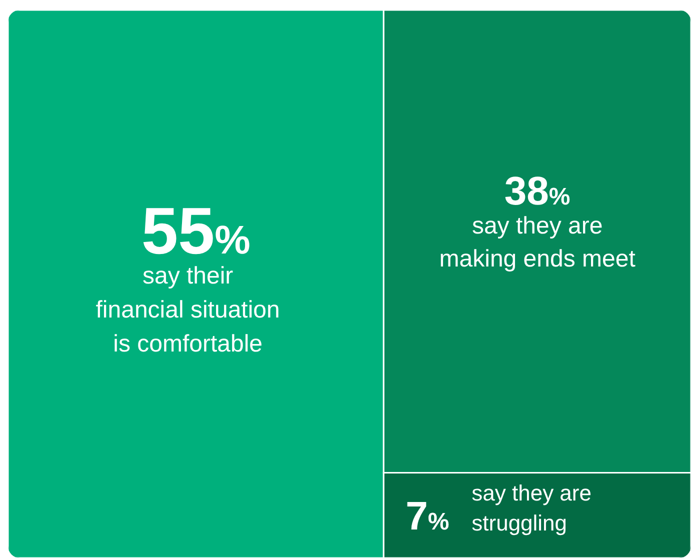  Describe the element at coordinates (537, 191) in the screenshot. I see `data-label: 38%` at that location.